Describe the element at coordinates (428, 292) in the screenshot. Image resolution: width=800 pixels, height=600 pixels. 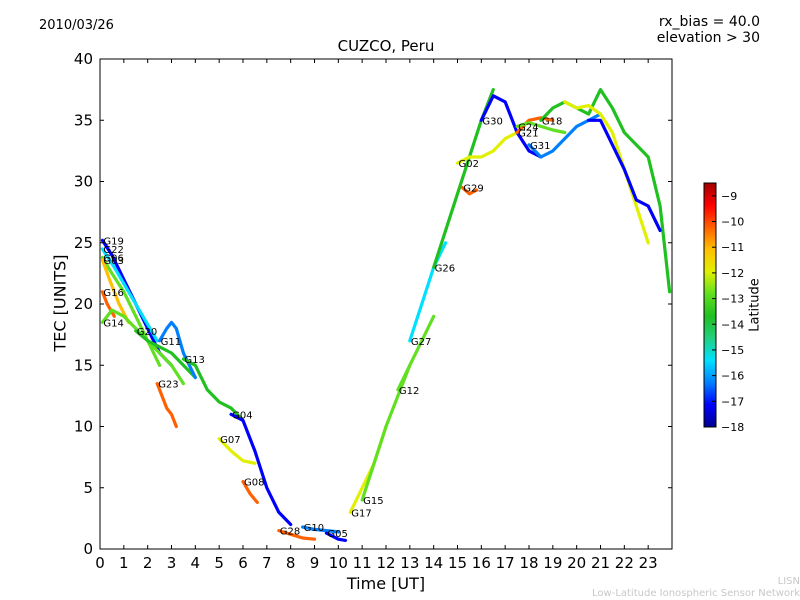
I see `series-trace-g27` at that location.